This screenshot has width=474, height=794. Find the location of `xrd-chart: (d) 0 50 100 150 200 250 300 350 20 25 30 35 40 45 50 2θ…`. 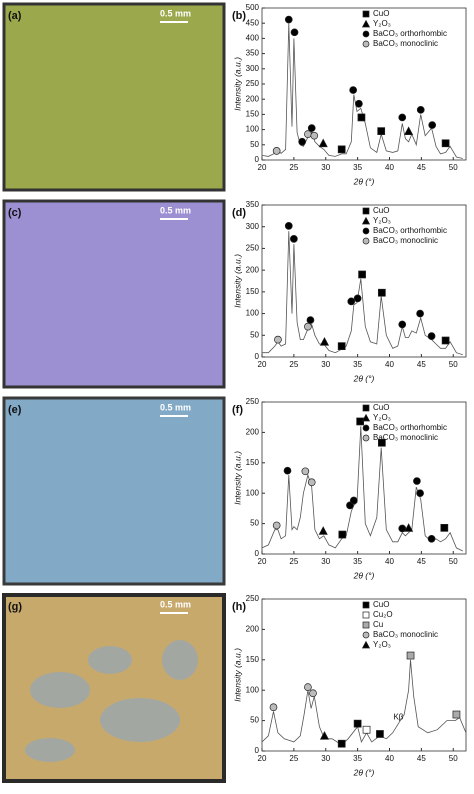

xrd-chart: (d) 0 50 100 150 200 250 300 350 20 25 30 35 40 45 50 2θ… is located at coordinates (349, 291).